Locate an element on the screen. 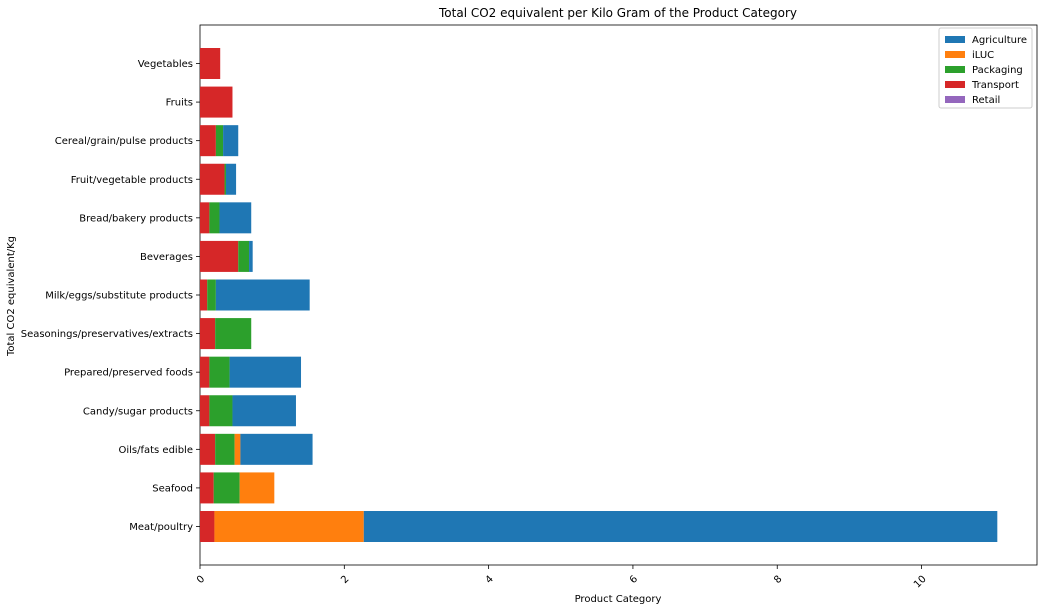  legend-label-agriculture: Agriculture is located at coordinates (999, 40).